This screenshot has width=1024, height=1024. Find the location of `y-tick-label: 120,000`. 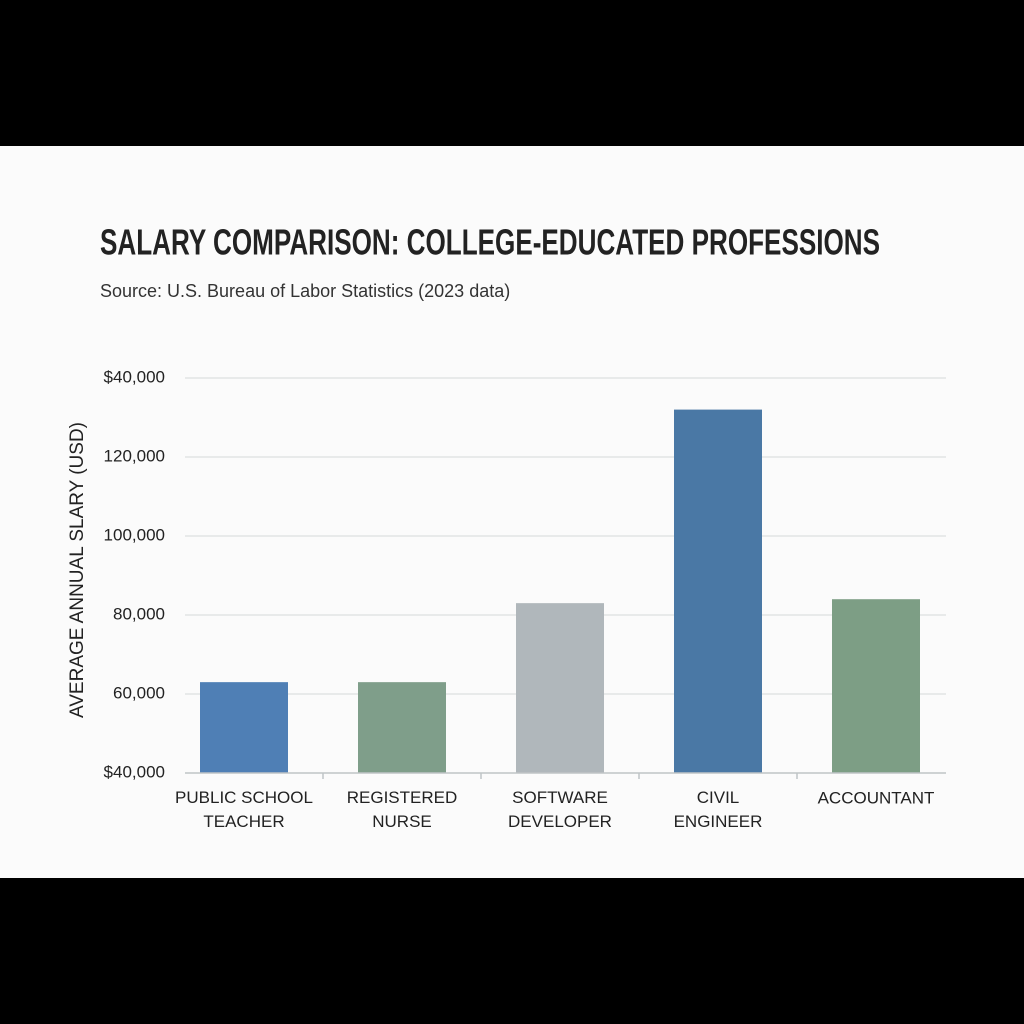

y-tick-label: 120,000 is located at coordinates (134, 455).